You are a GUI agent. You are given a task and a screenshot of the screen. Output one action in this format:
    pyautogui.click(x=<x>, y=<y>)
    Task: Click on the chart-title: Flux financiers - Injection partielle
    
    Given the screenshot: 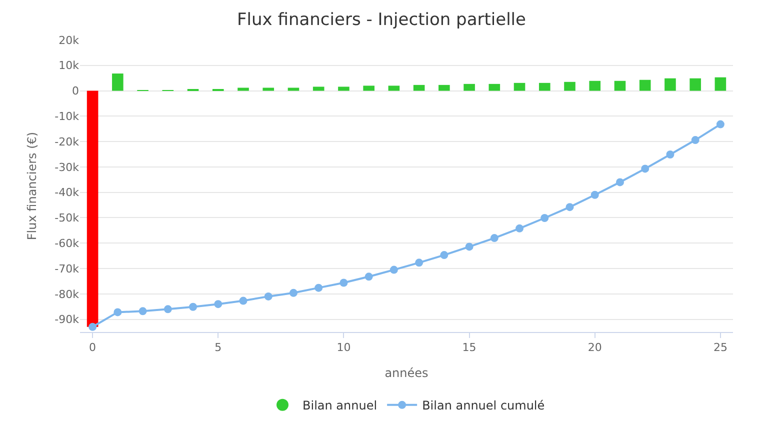 What is the action you would take?
    pyautogui.click(x=381, y=20)
    